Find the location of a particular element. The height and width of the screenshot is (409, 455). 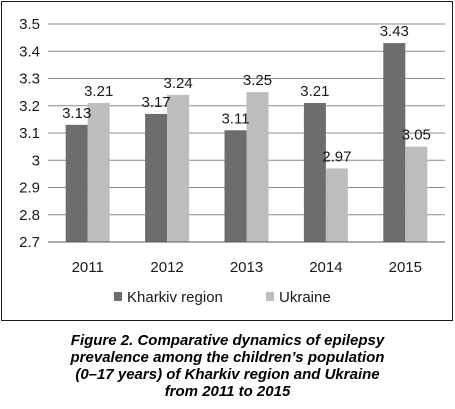

data-label: 3.24 is located at coordinates (177, 83).